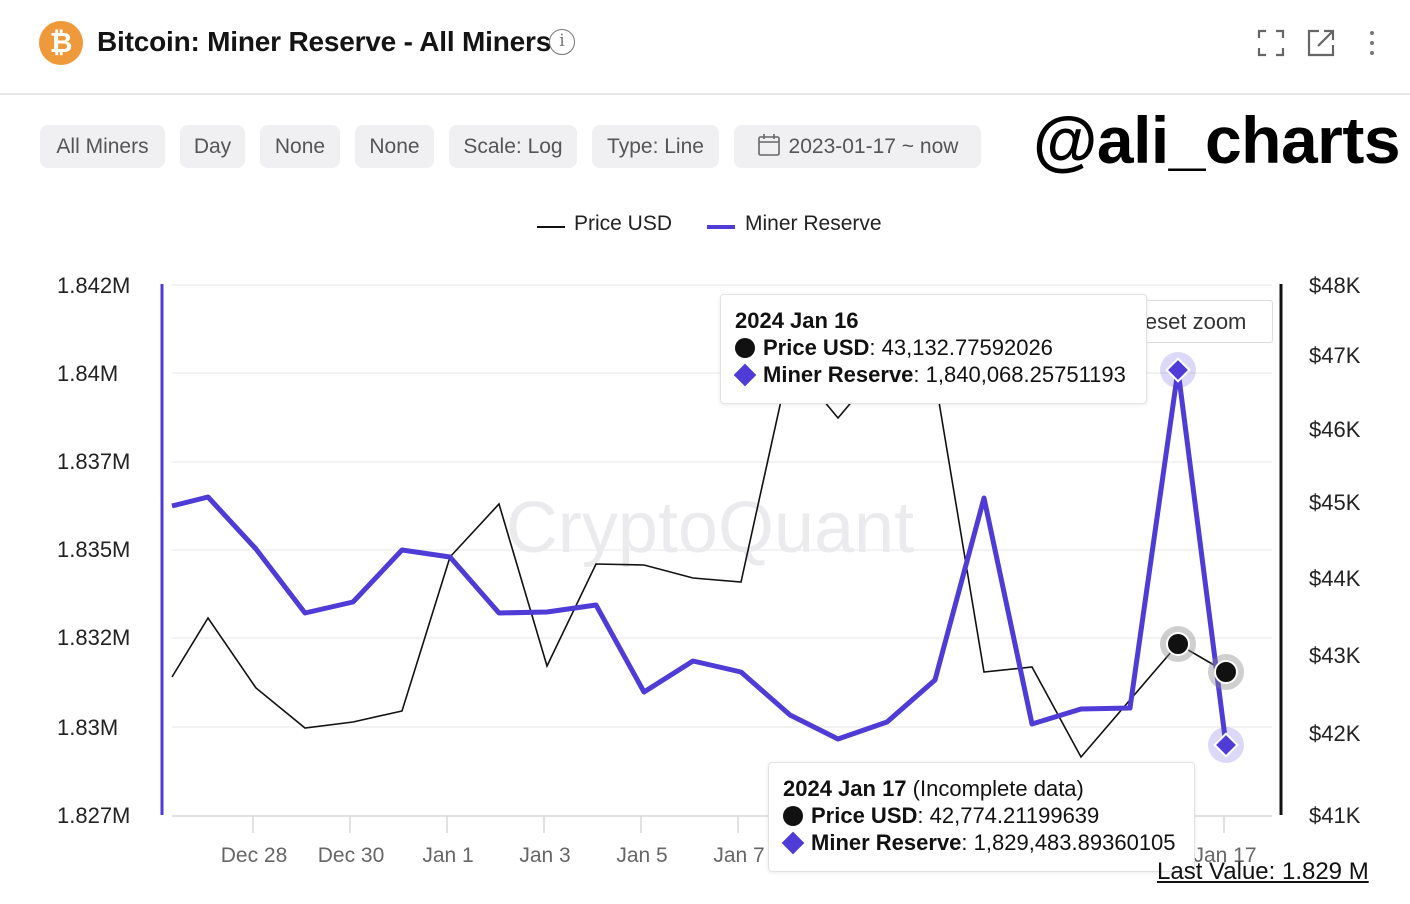  I want to click on y-right-tick: $44K, so click(1335, 578).